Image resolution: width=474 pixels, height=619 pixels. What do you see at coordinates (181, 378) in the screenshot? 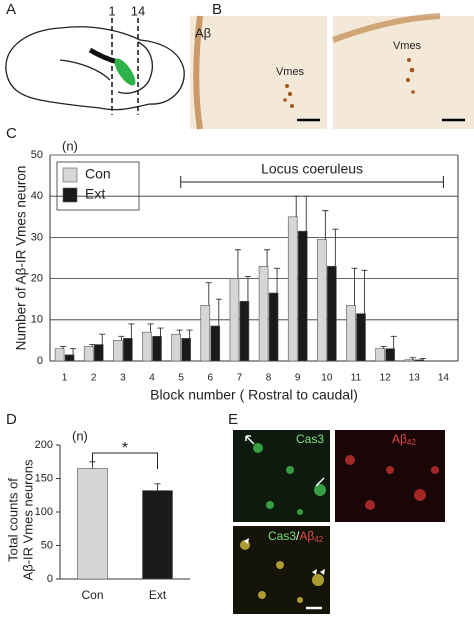
I see `x-tick-label: 5` at bounding box center [181, 378].